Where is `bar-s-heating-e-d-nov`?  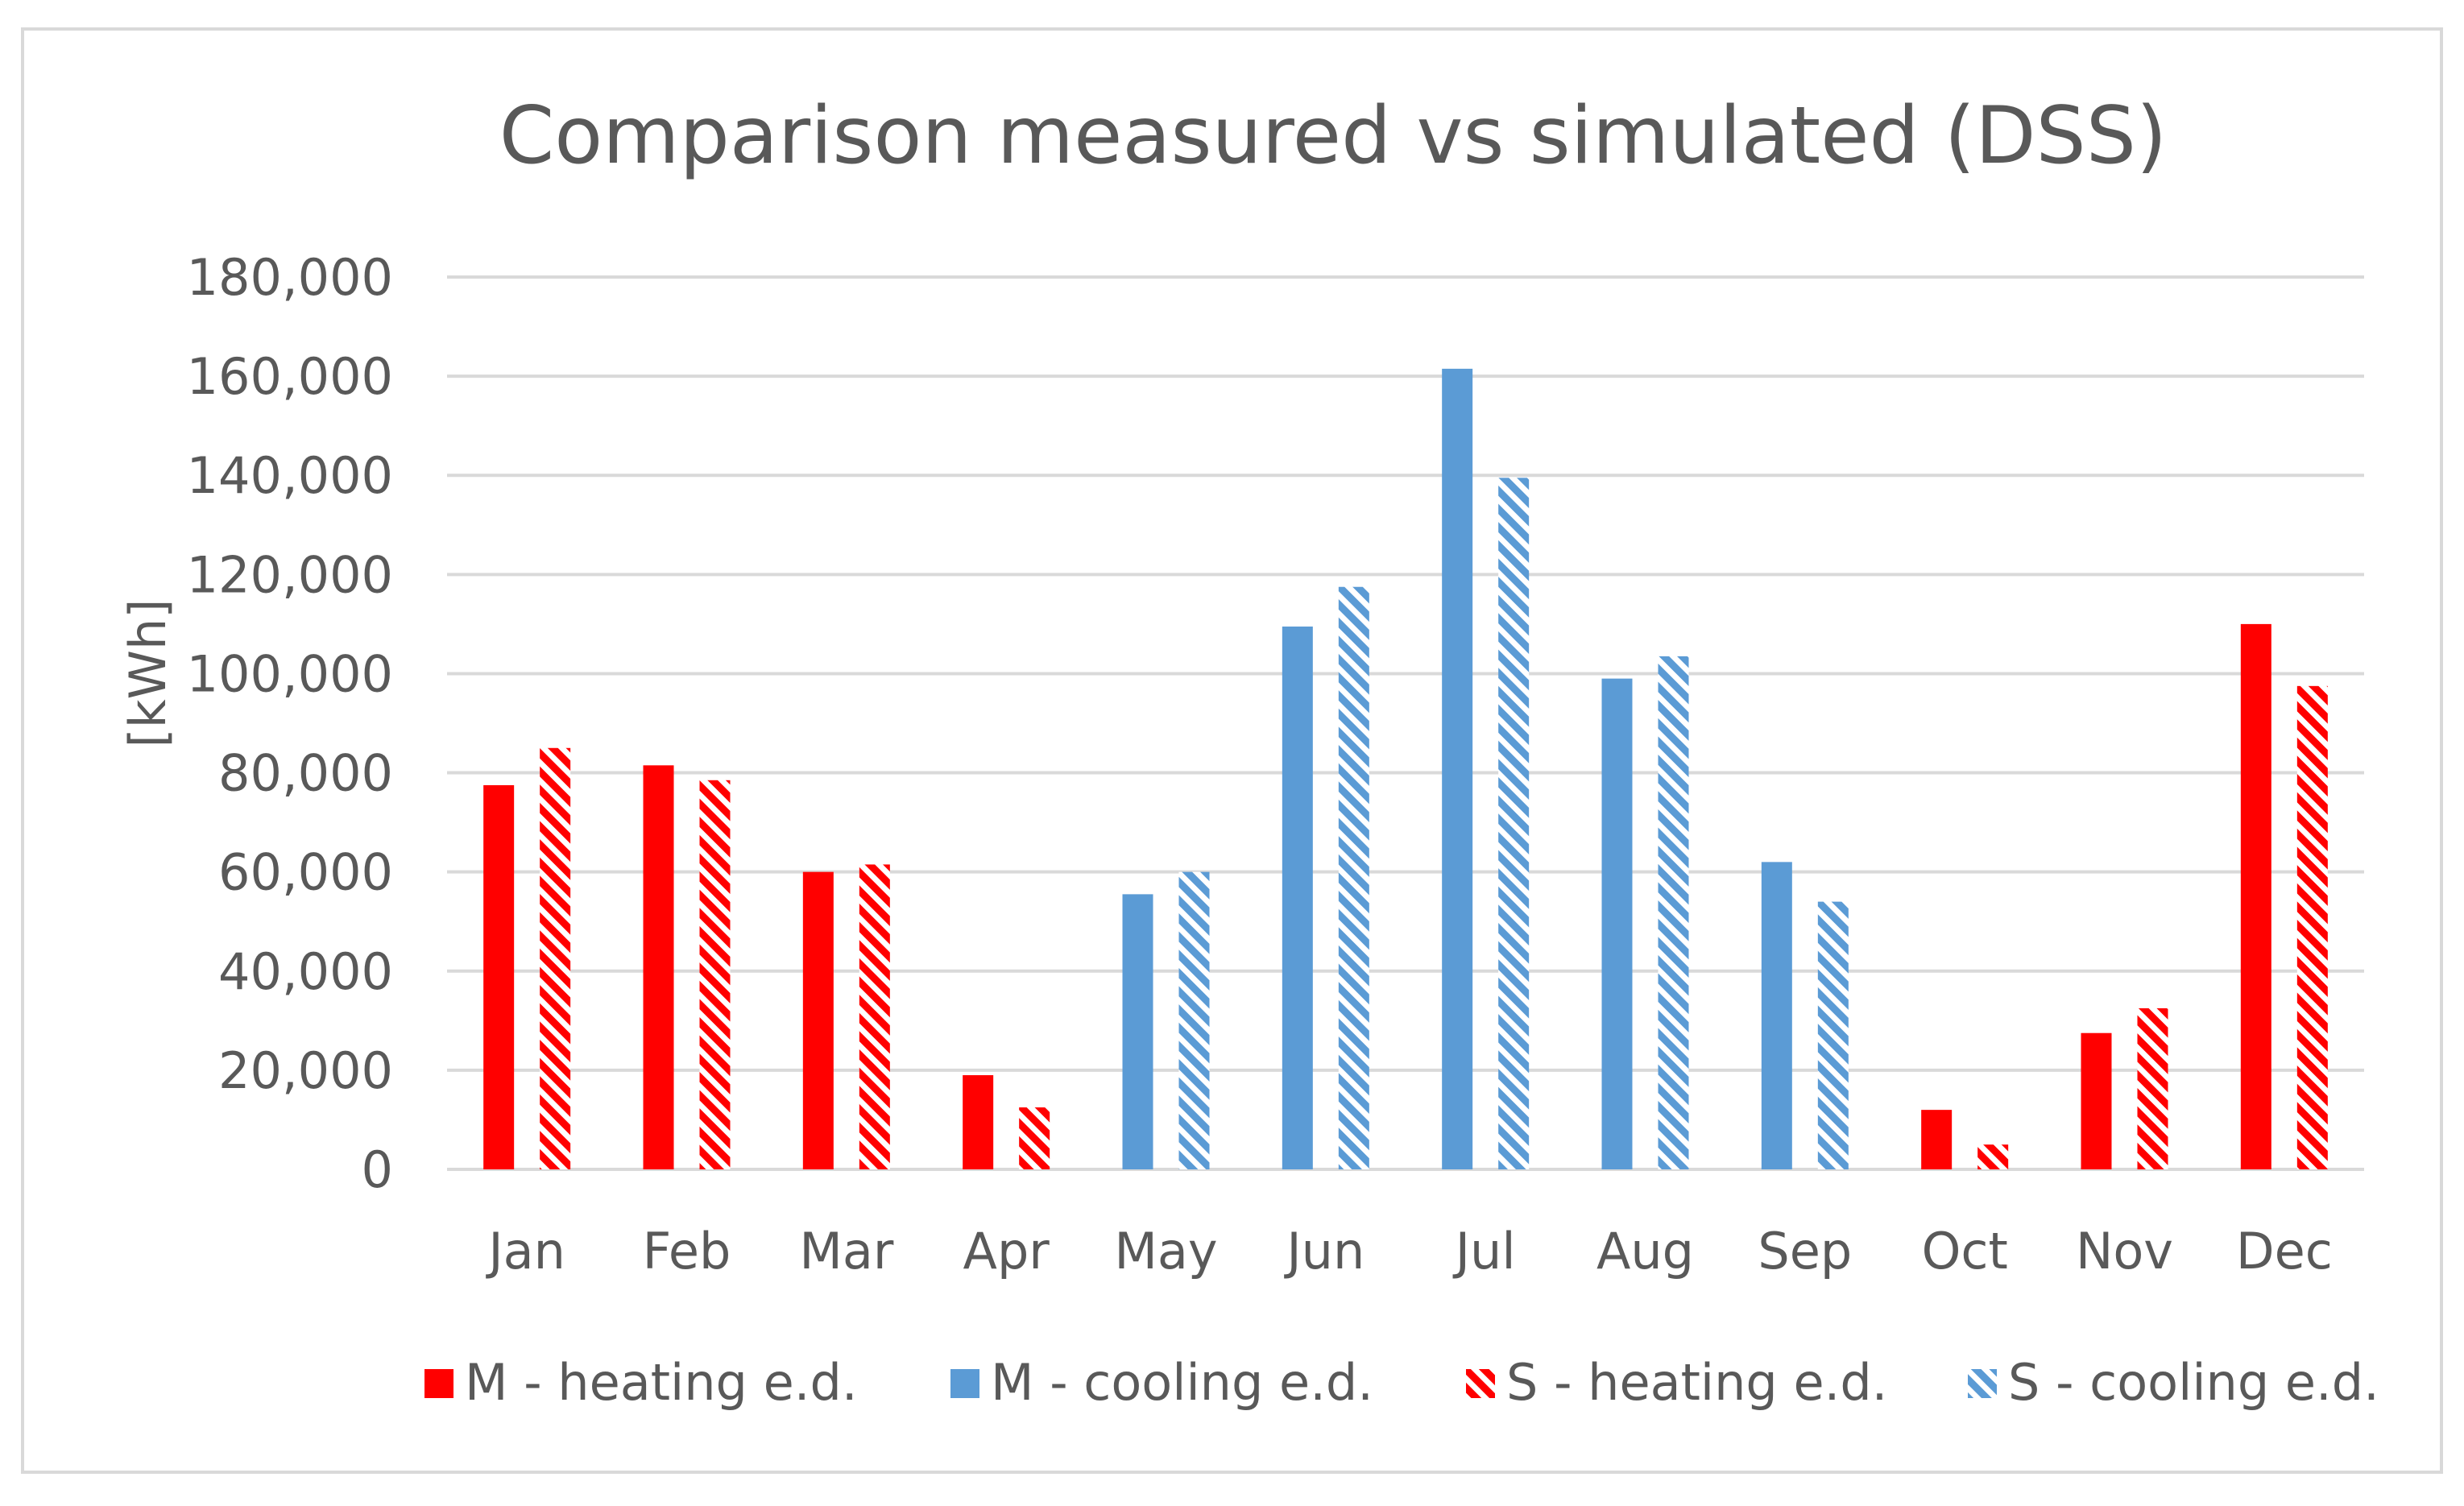
bar-s-heating-e-d-nov is located at coordinates (2152, 1088).